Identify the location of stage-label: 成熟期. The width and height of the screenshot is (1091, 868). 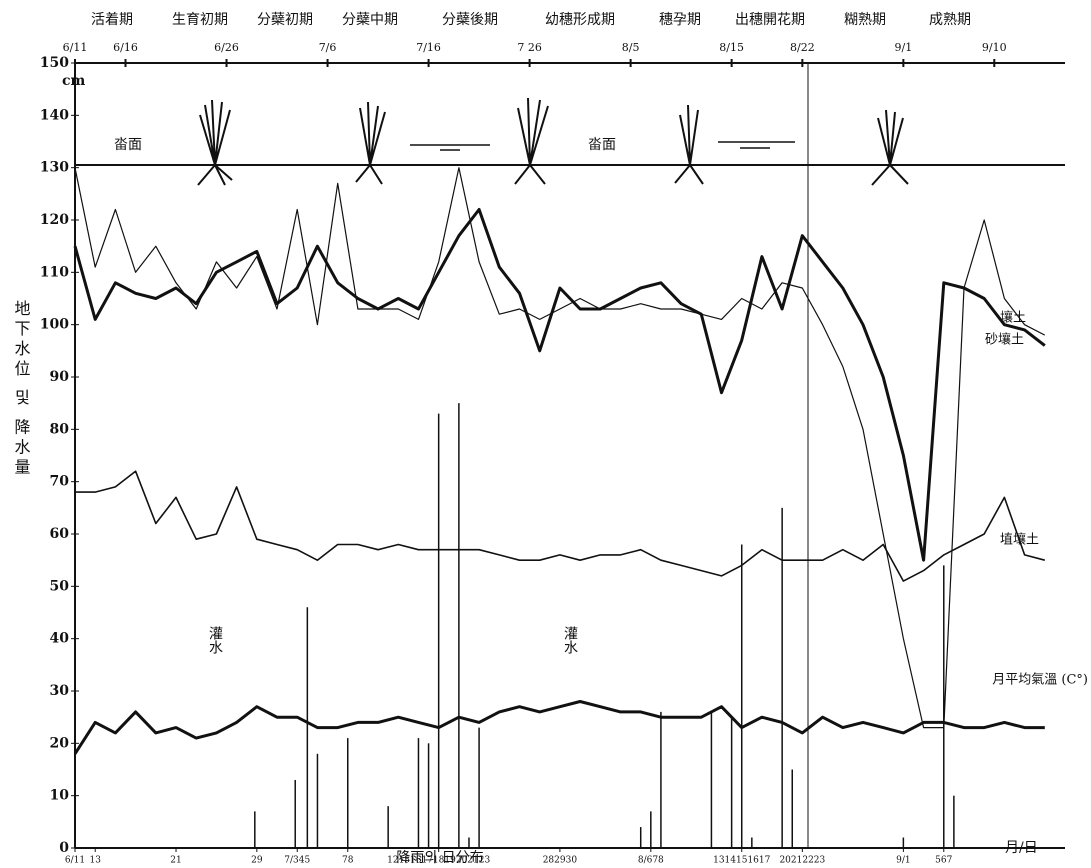
(950, 20).